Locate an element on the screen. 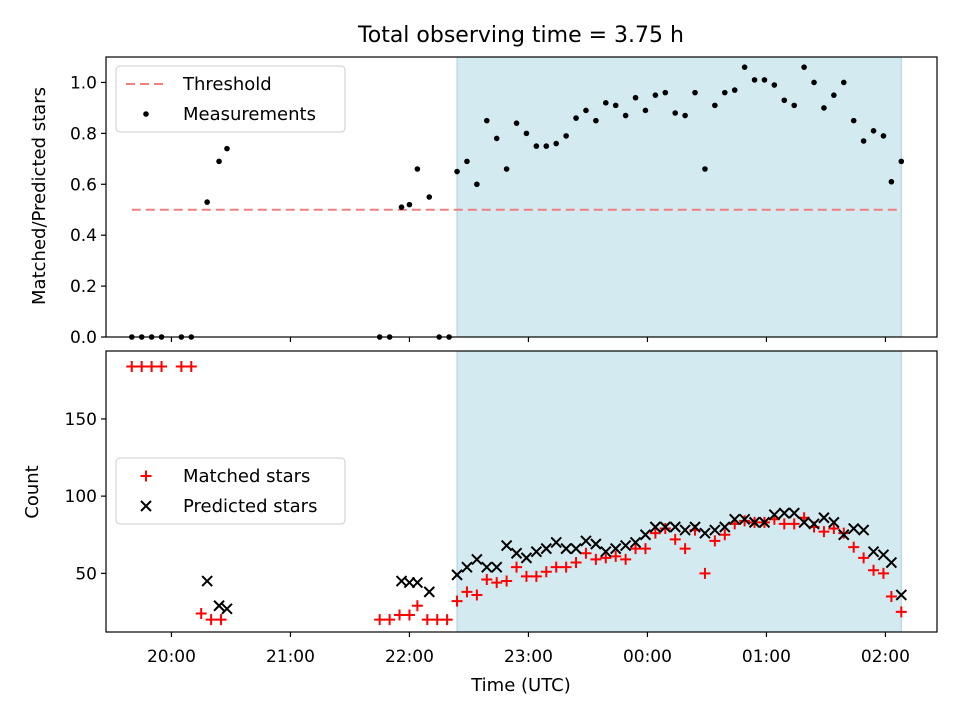 Image resolution: width=960 pixels, height=720 pixels. top-y-tick-label: 0.4 is located at coordinates (83, 236).